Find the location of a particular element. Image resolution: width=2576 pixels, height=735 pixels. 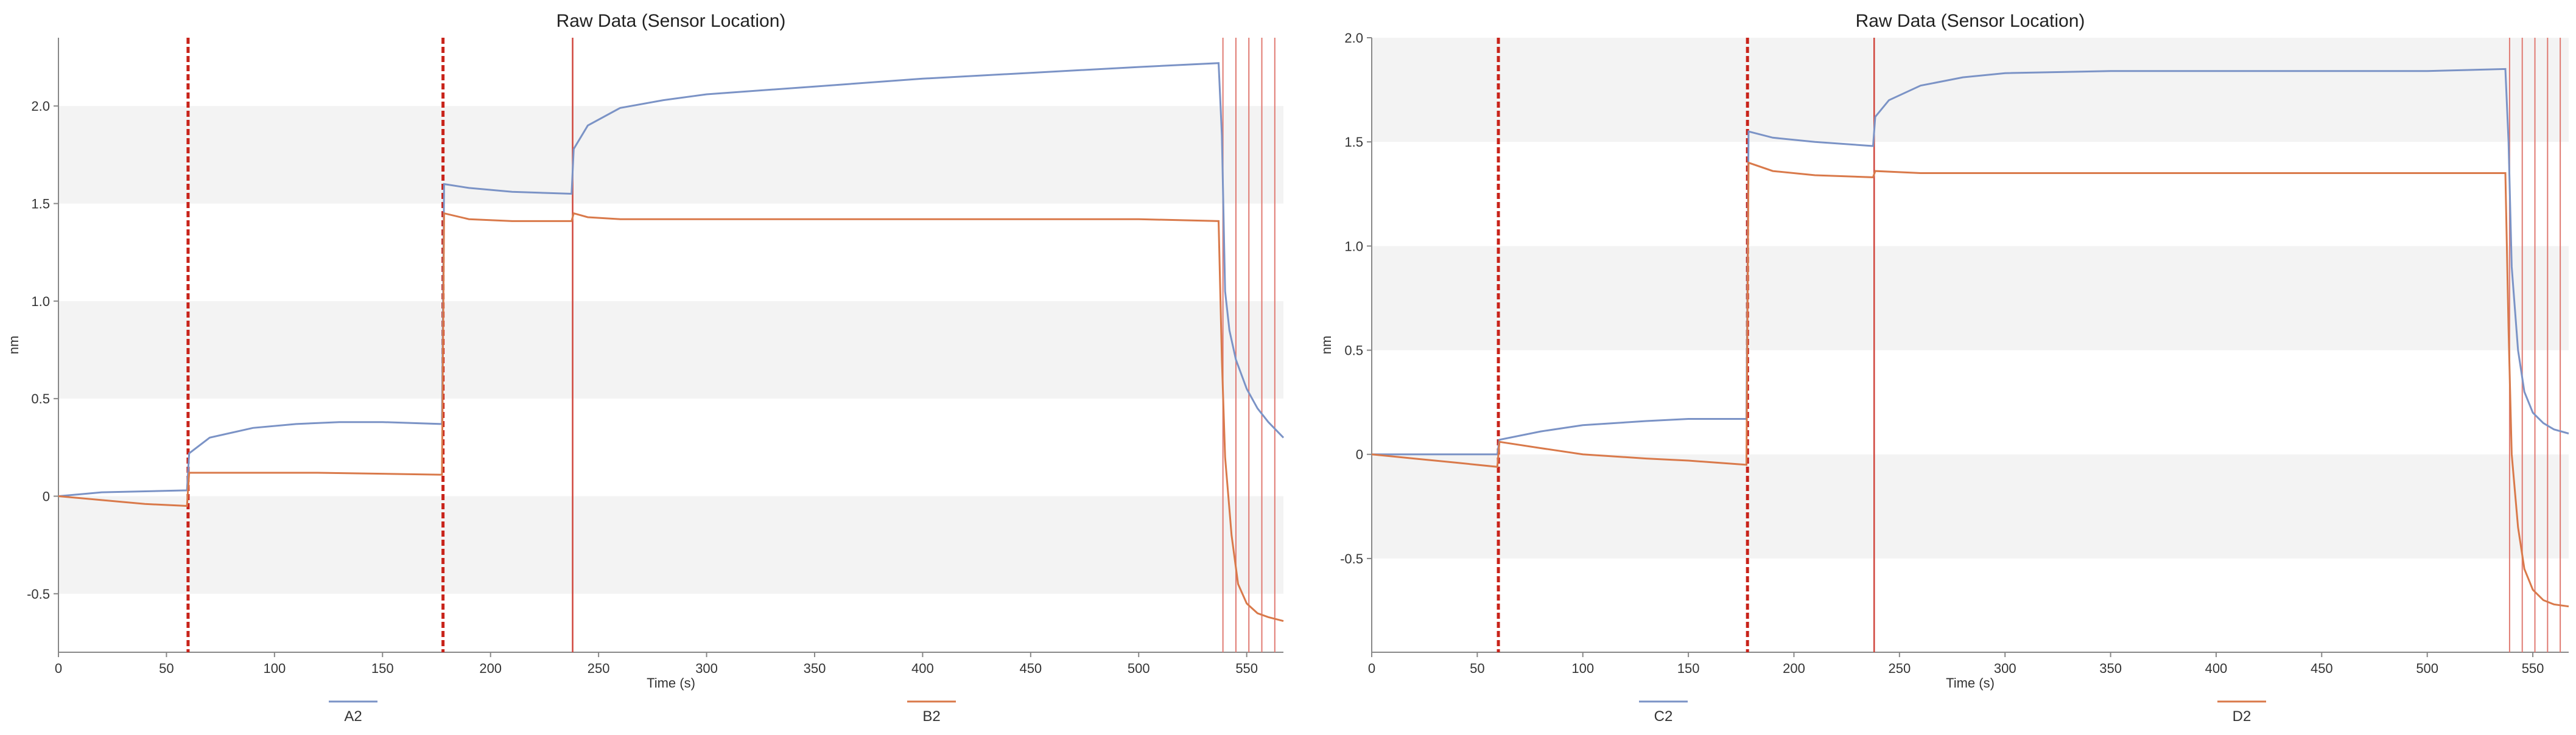

legend-label: B2 is located at coordinates (931, 716).